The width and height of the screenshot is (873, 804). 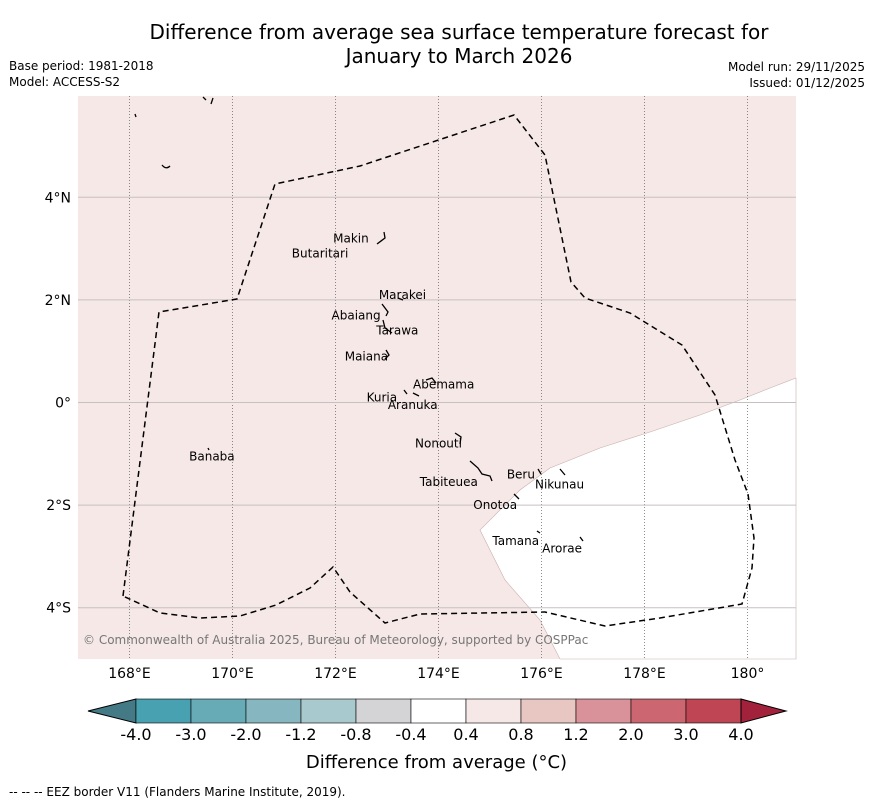 I want to click on latitude-tick-label: 0°, so click(x=63, y=404).